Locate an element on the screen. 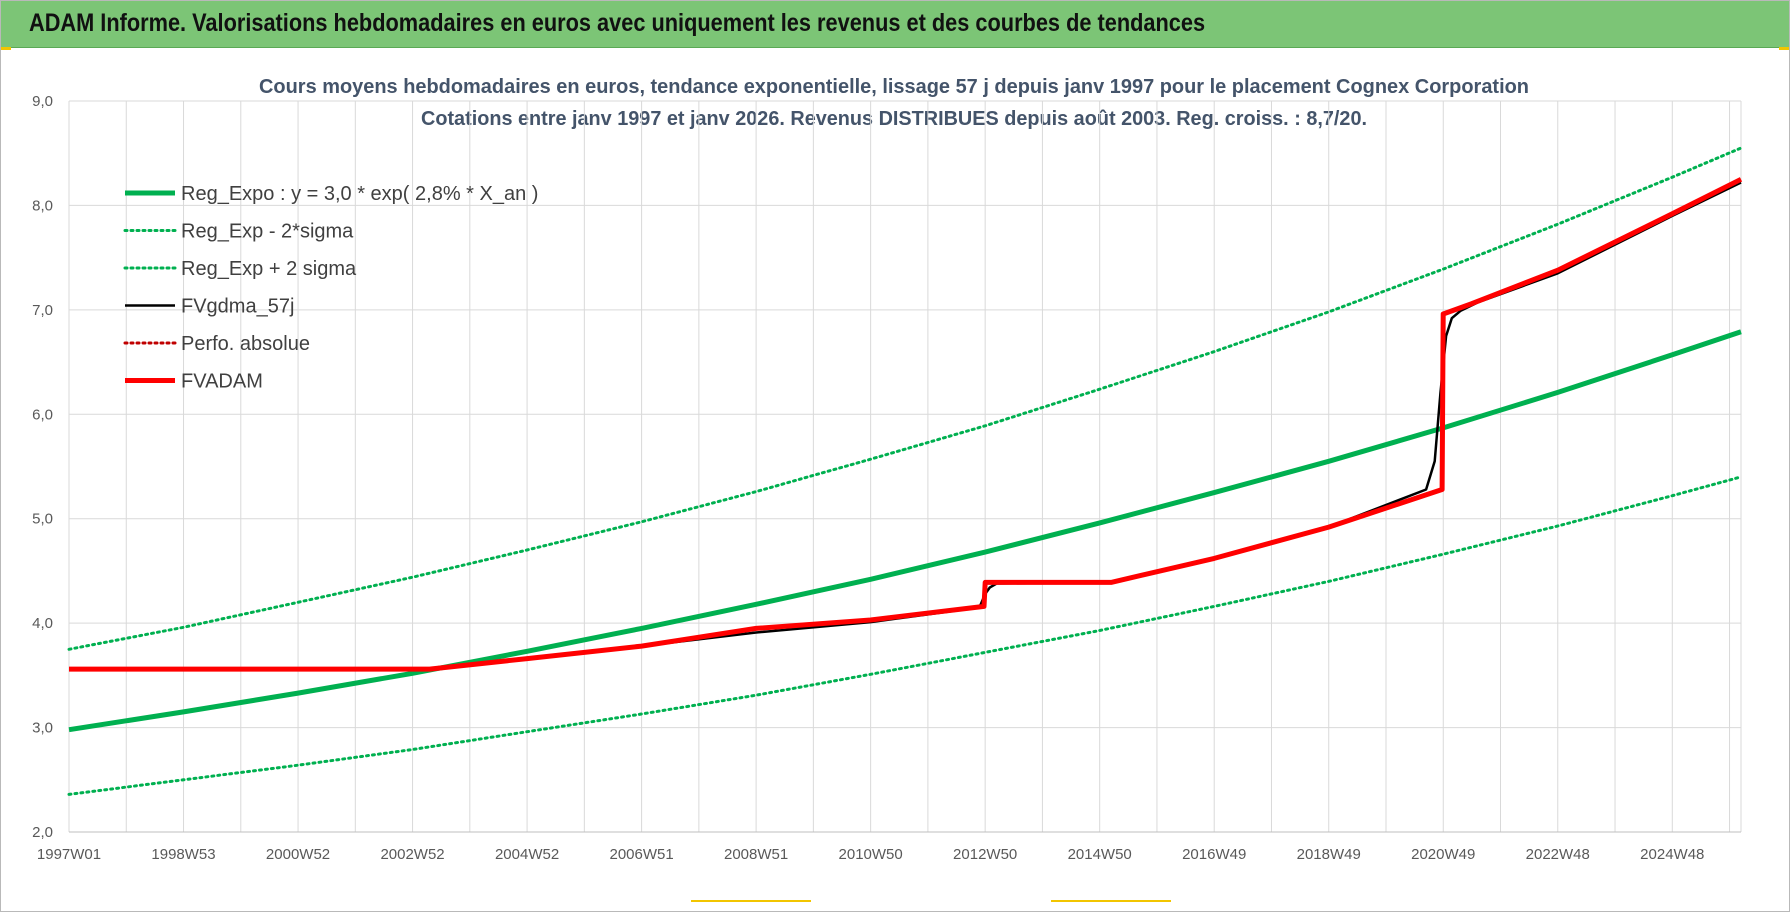 Image resolution: width=1790 pixels, height=912 pixels. corner-mark-bottom-left is located at coordinates (751, 901).